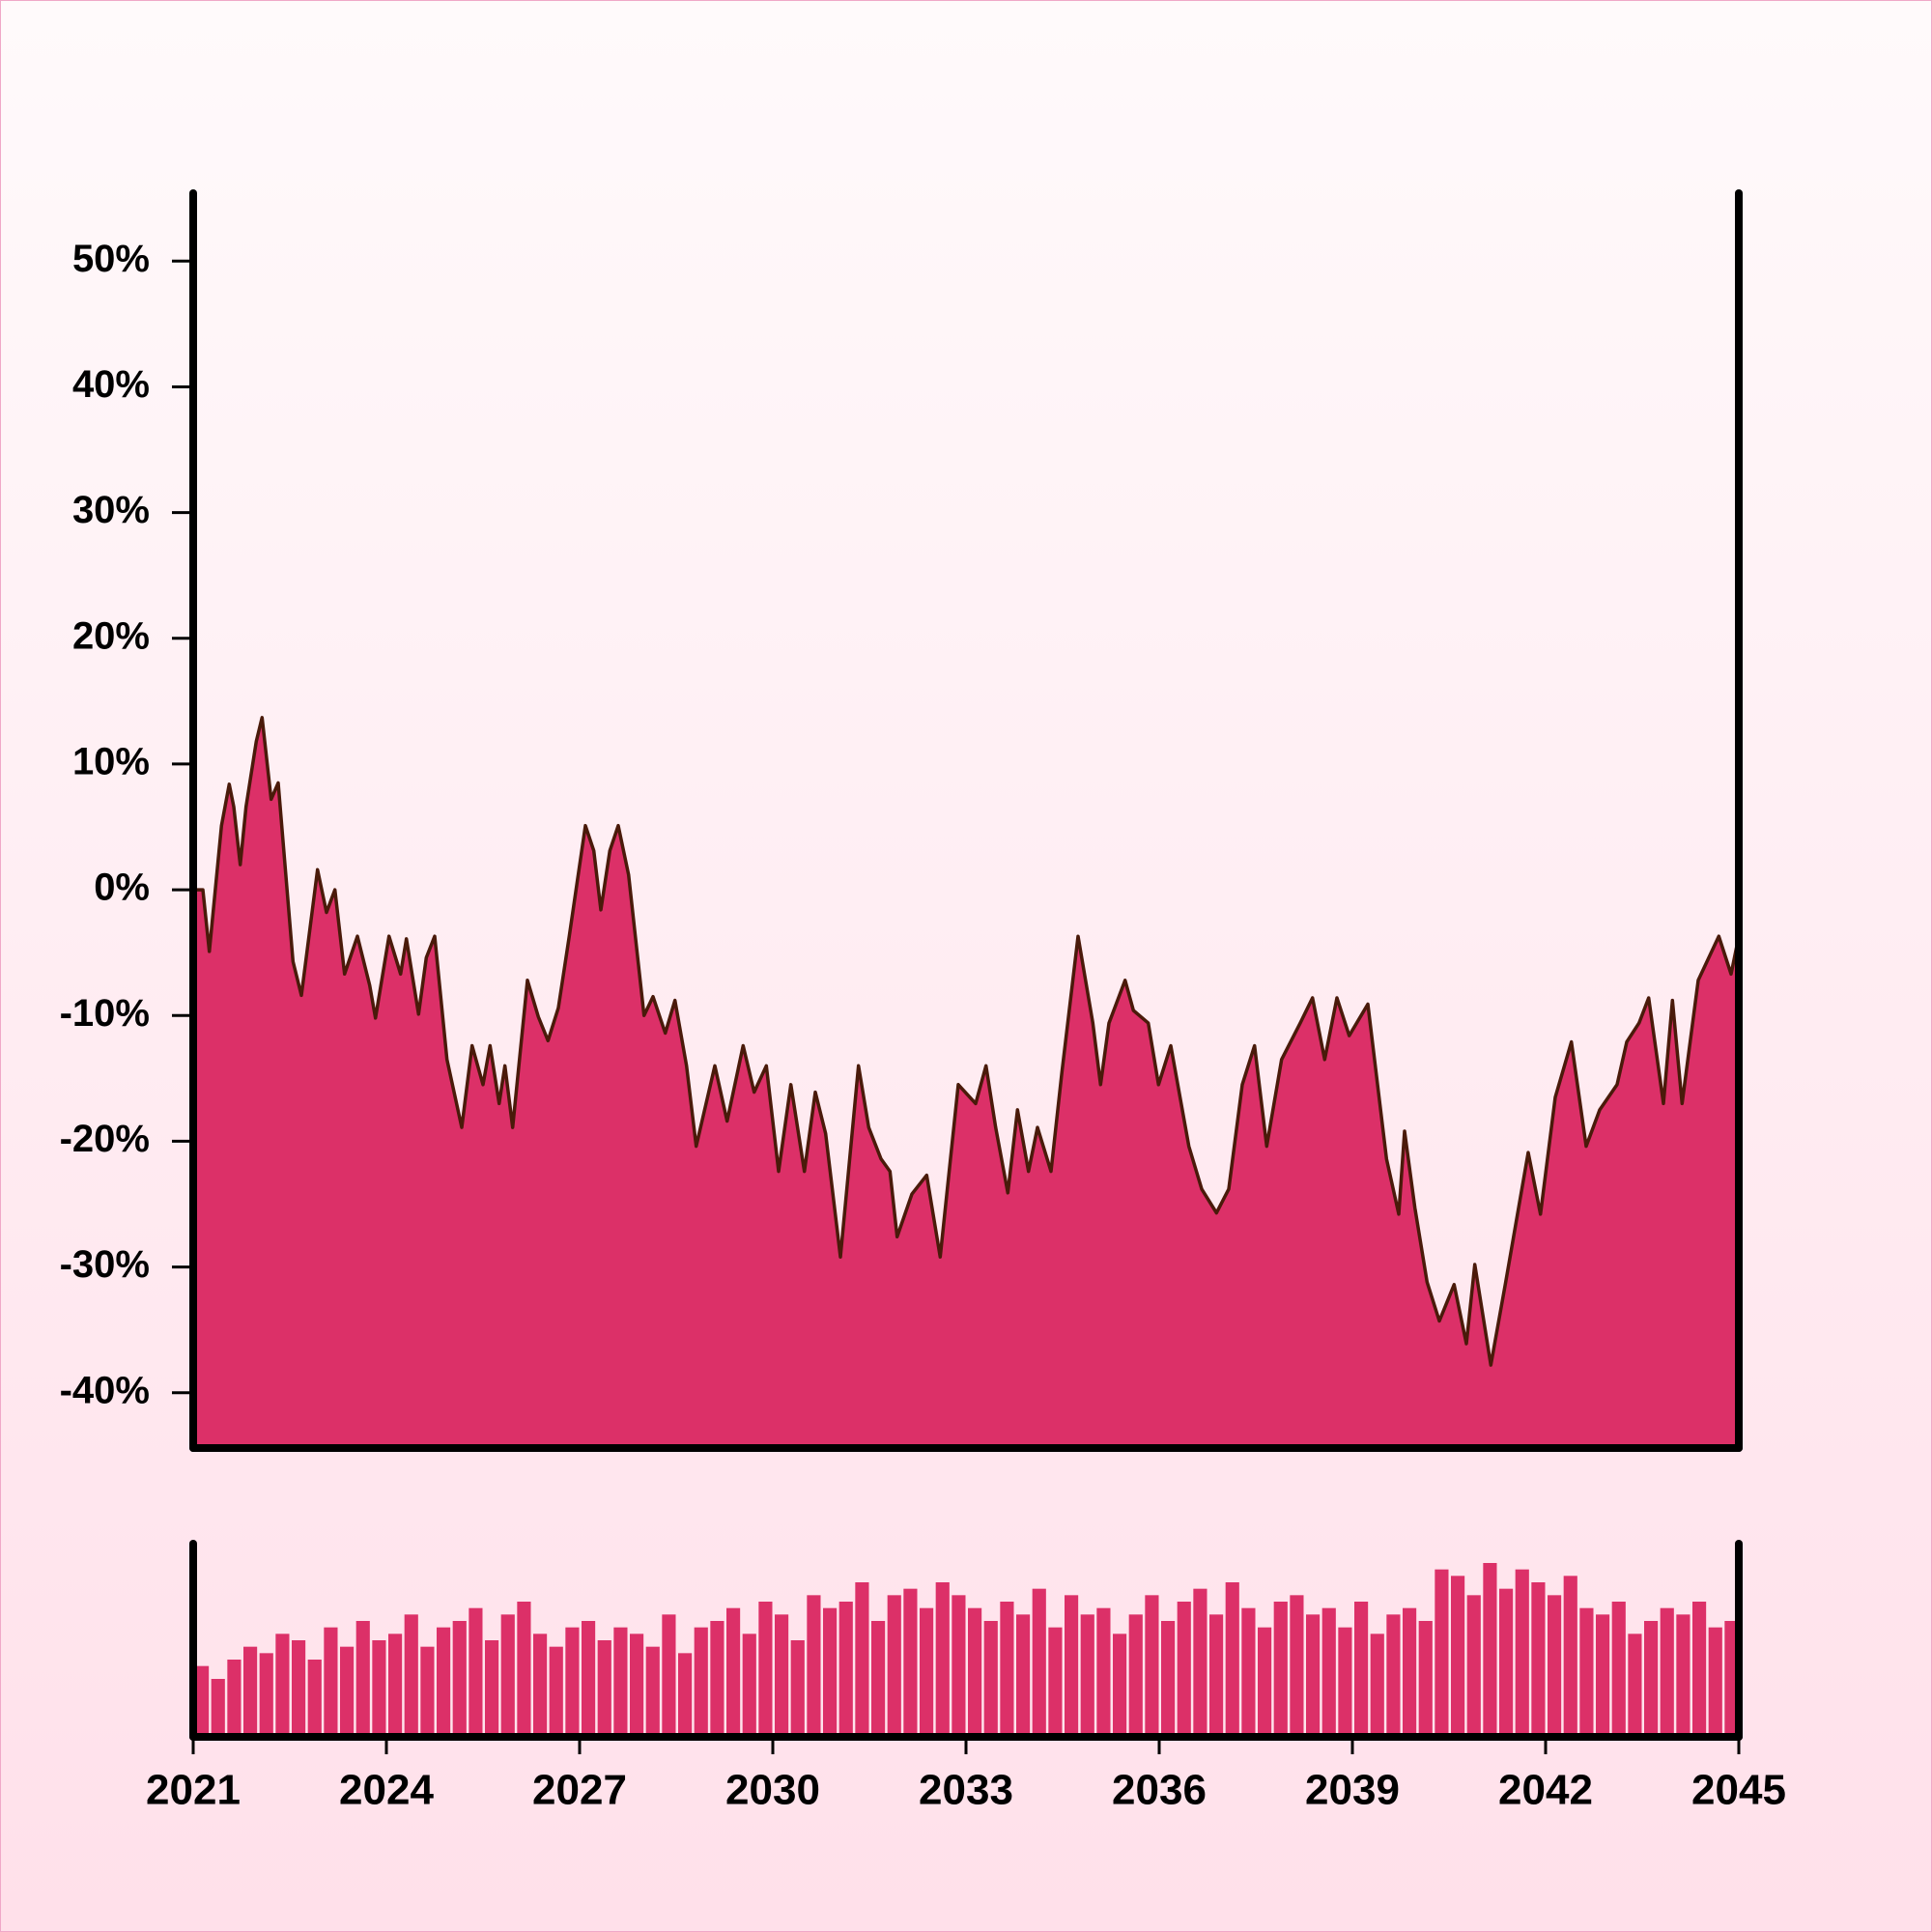 Image resolution: width=1932 pixels, height=1932 pixels. Describe the element at coordinates (105, 1013) in the screenshot. I see `y-tick-label: -10%` at that location.